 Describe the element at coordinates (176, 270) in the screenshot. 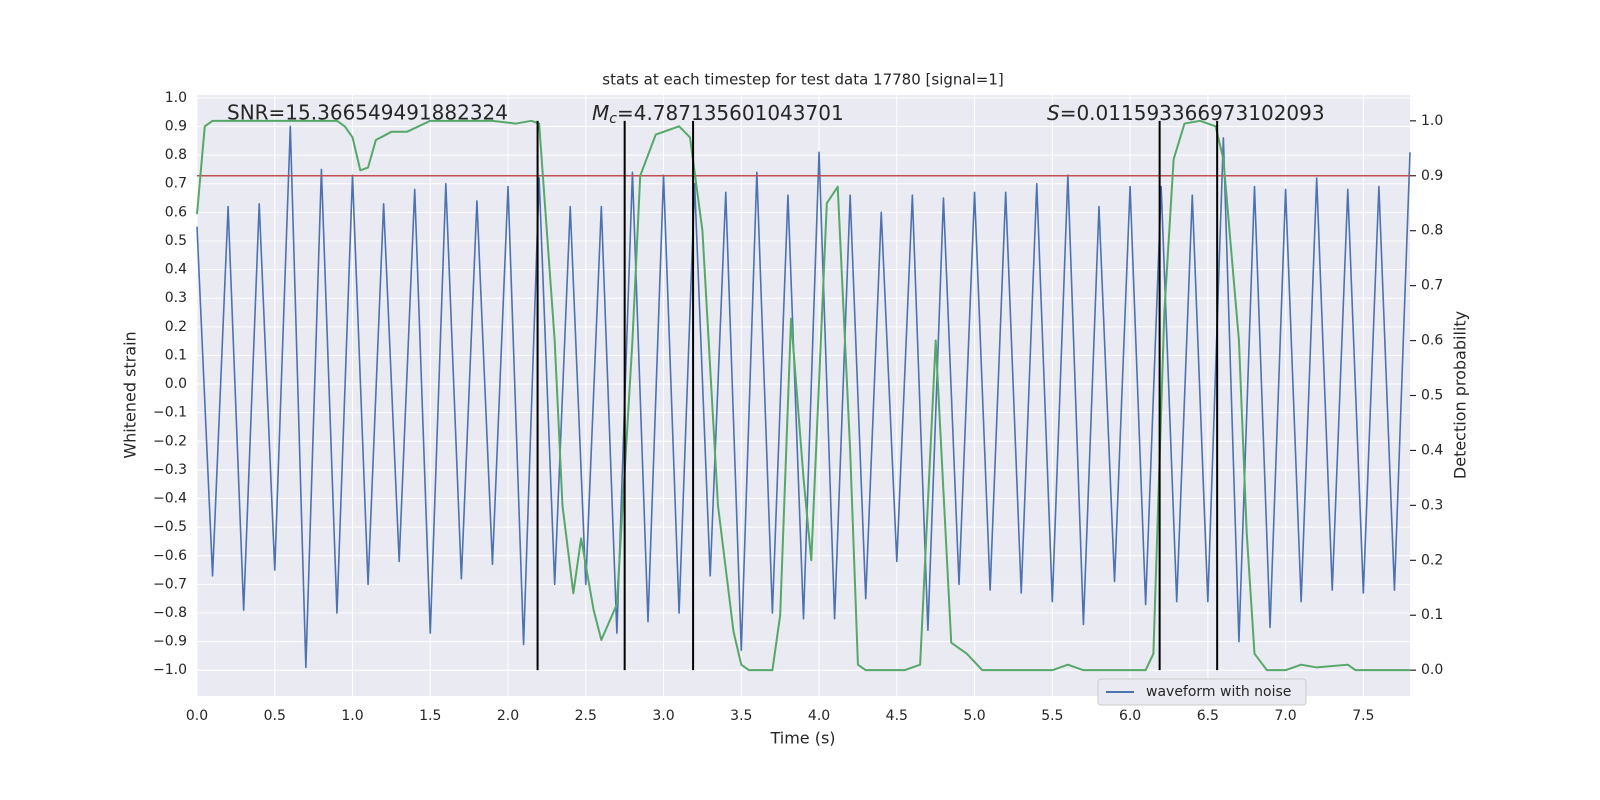

I see `y-tick-label: 0.4` at that location.